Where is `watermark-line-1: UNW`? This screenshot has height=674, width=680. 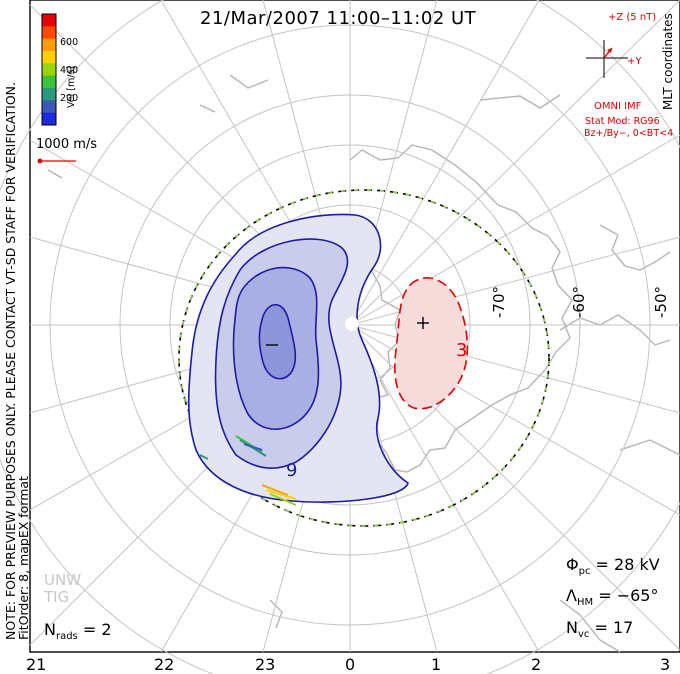 watermark-line-1: UNW is located at coordinates (63, 580).